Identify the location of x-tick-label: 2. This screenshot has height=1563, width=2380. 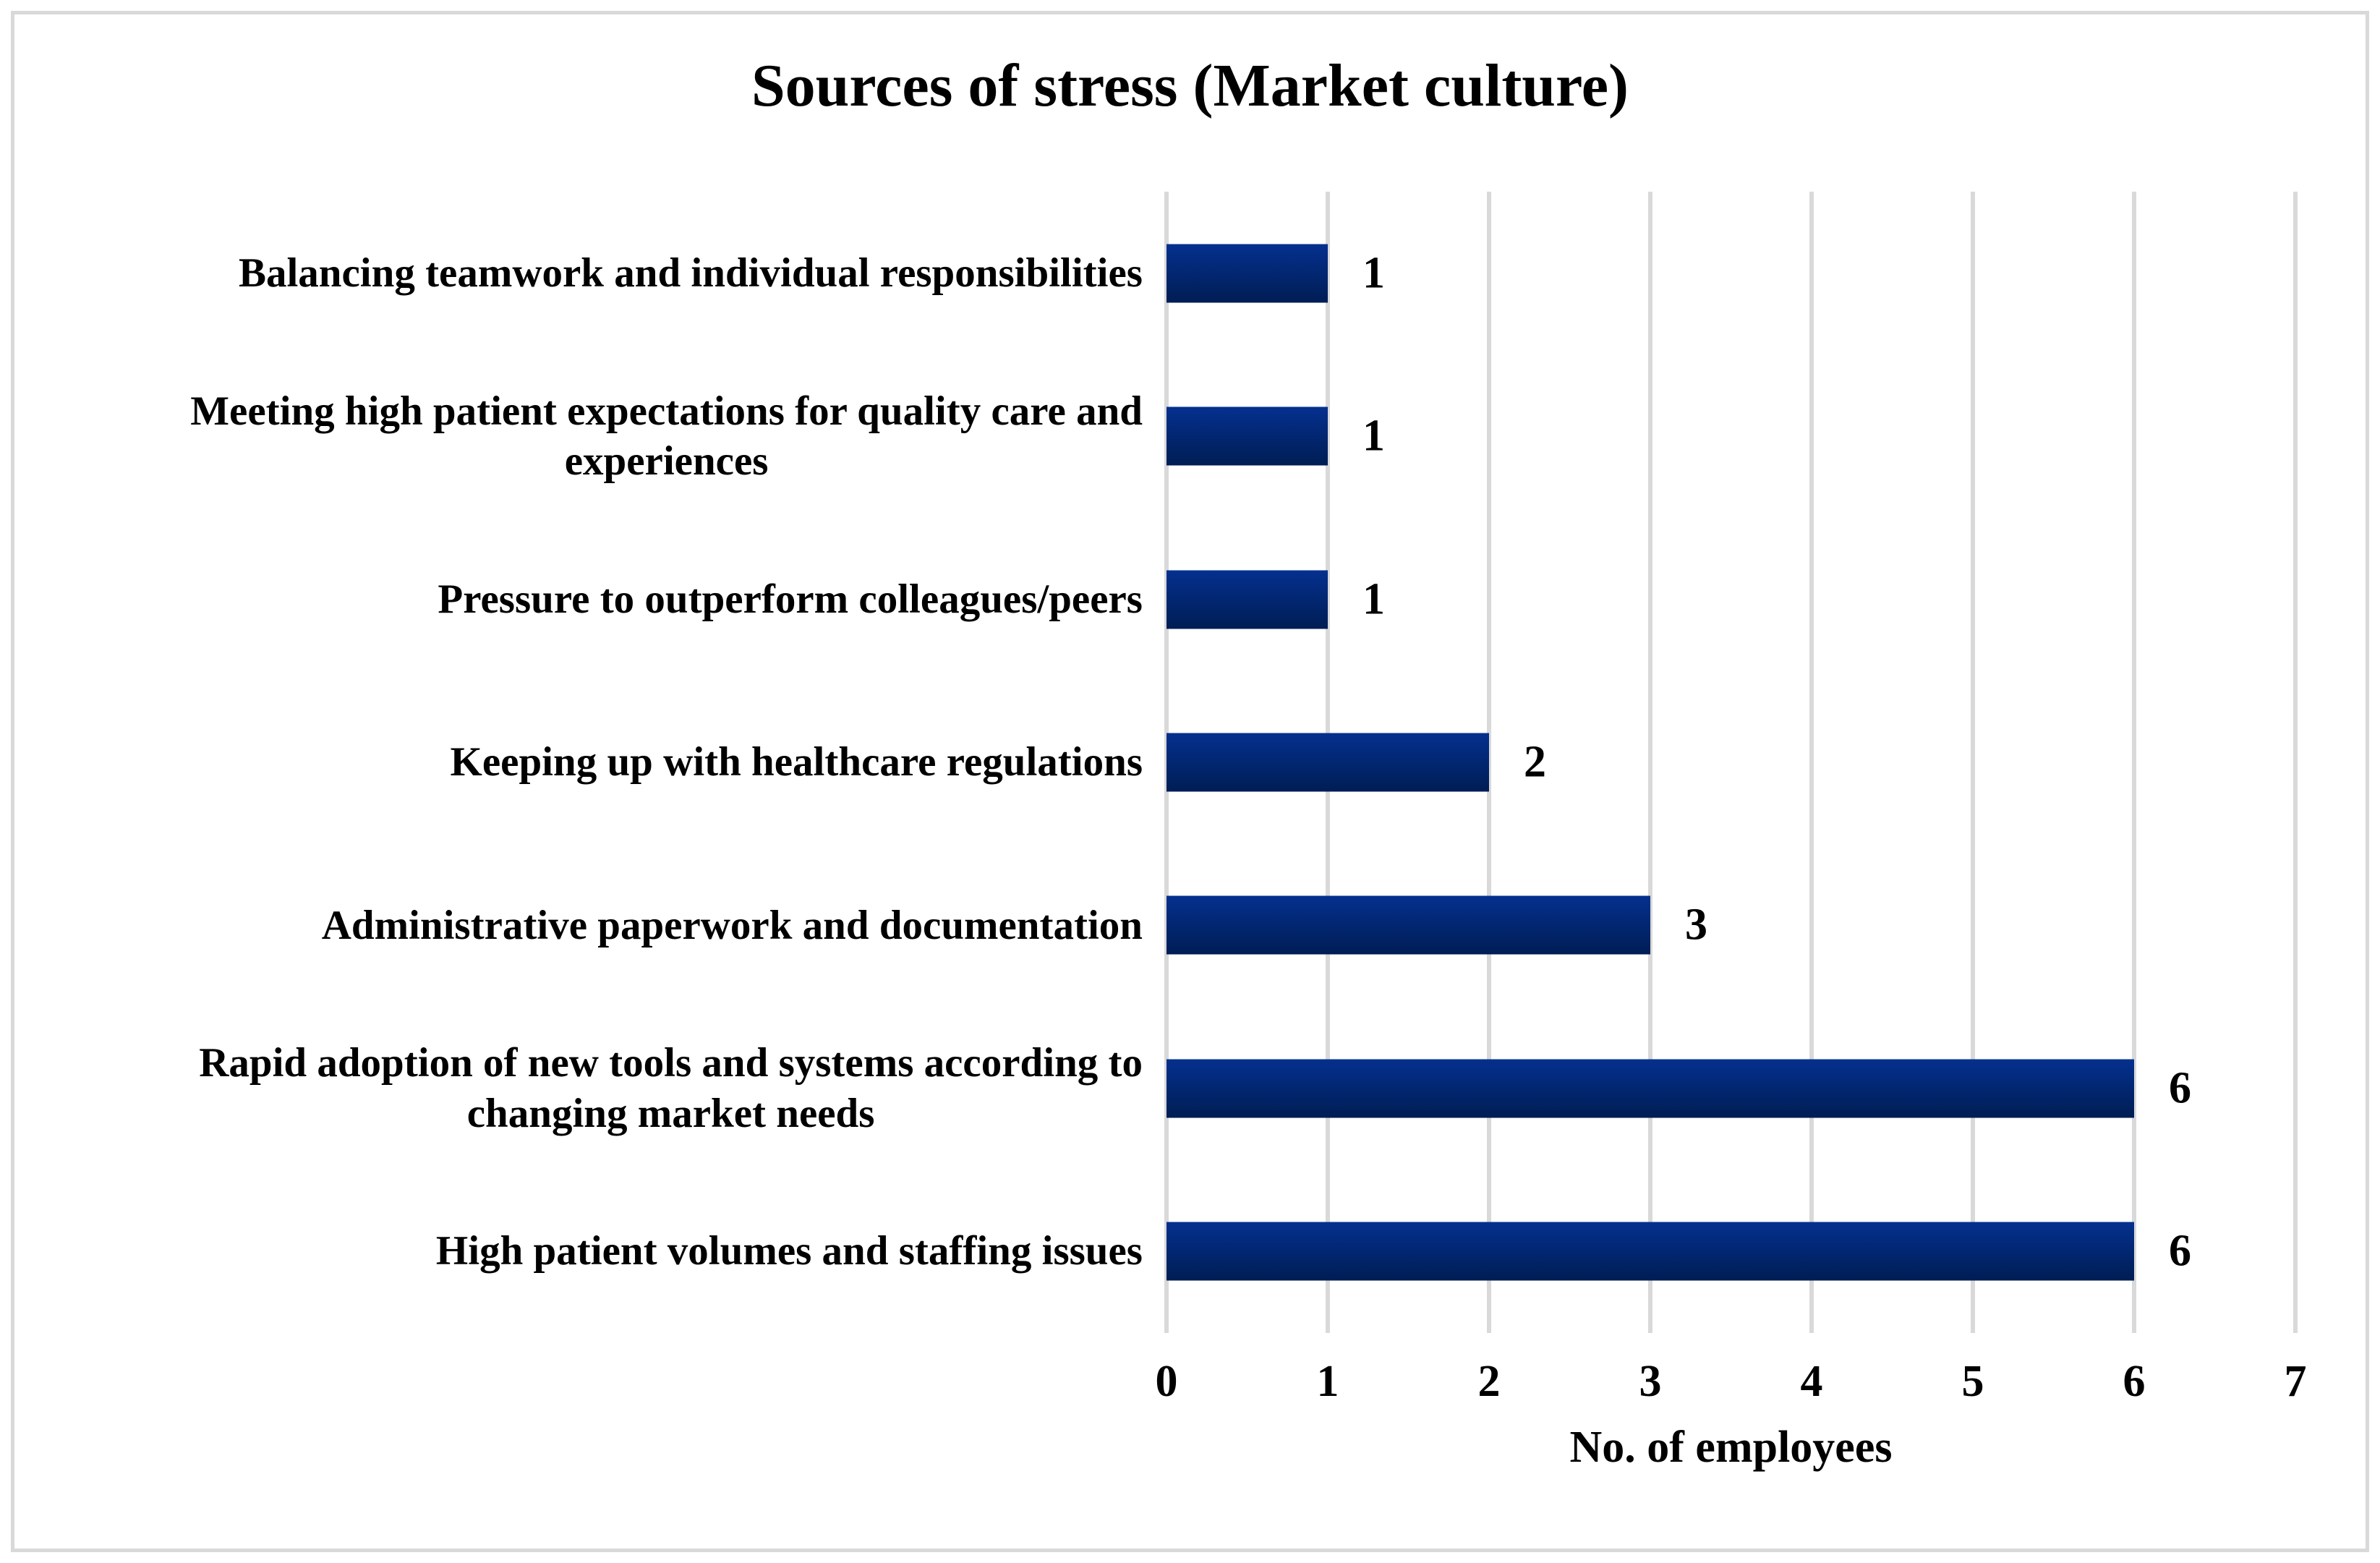
(1489, 1381).